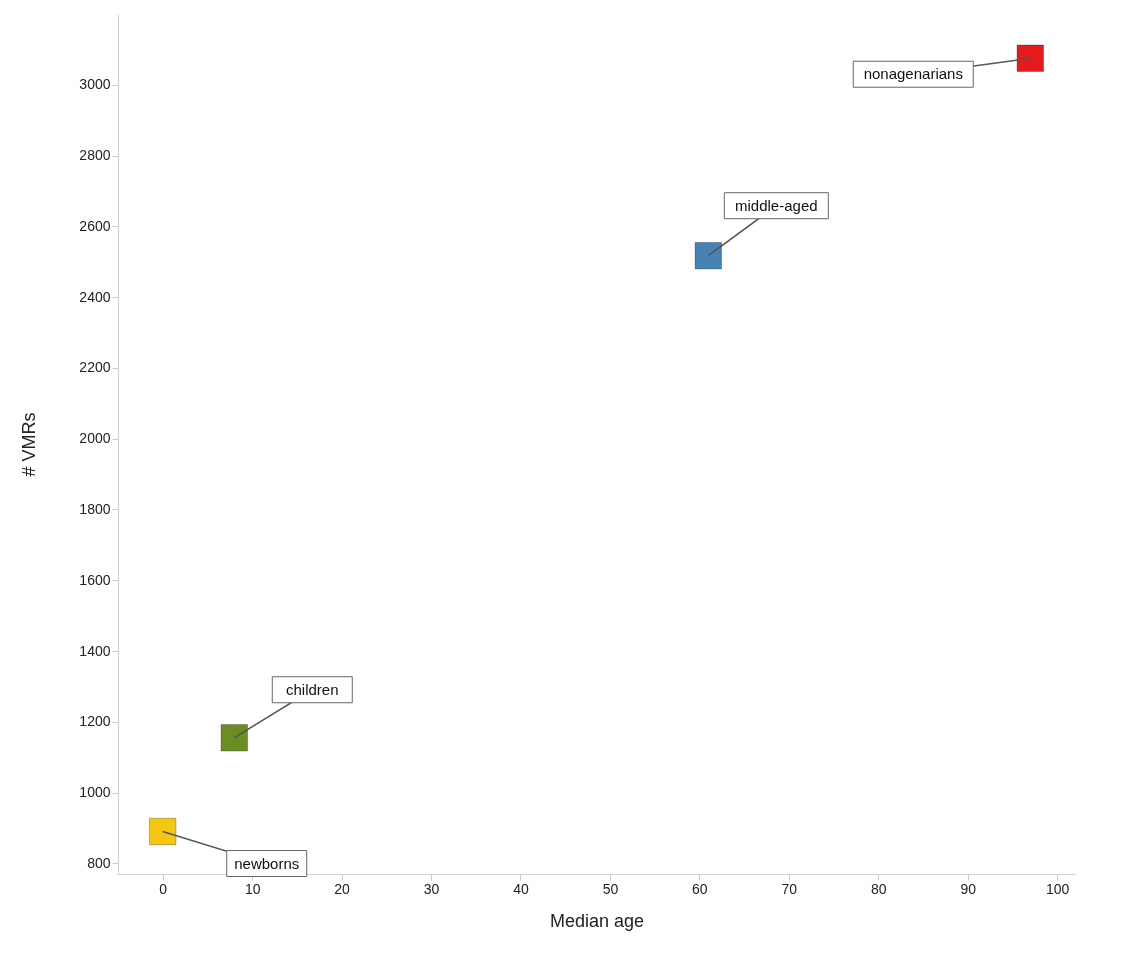 The width and height of the screenshot is (1122, 969). What do you see at coordinates (342, 888) in the screenshot?
I see `x-tick-label: 20` at bounding box center [342, 888].